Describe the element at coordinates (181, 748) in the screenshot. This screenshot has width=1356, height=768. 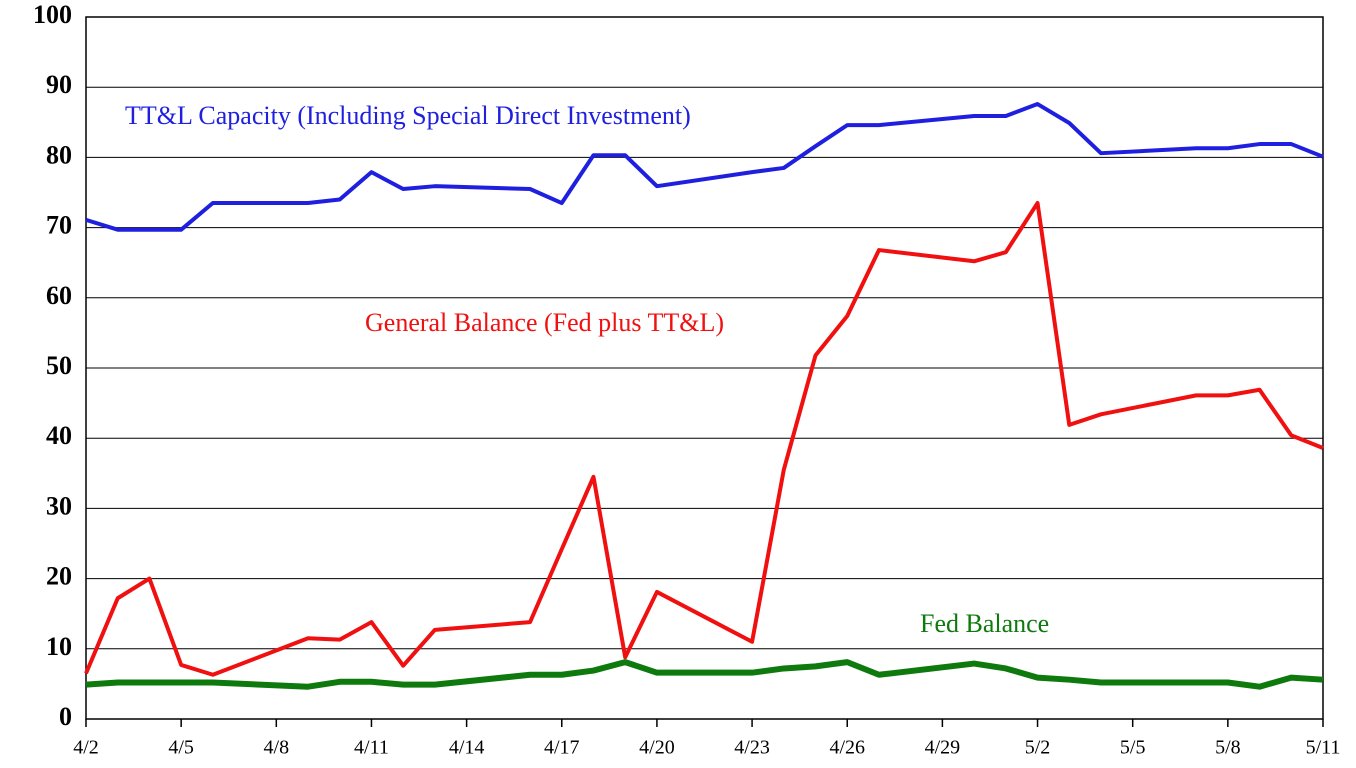
I see `x-tick-label: 4/5` at that location.